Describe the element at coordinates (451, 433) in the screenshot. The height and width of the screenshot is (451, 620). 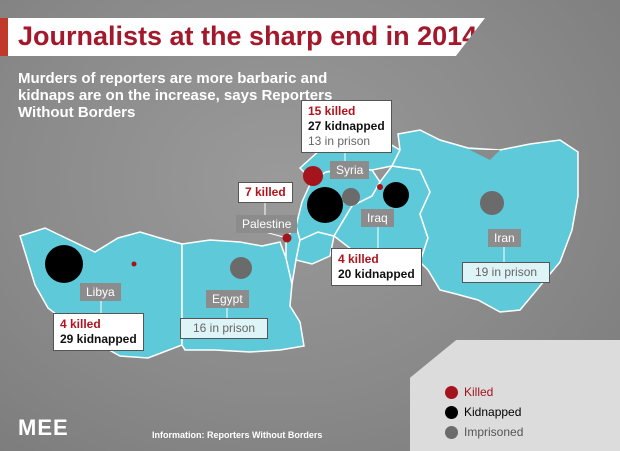
I see `imprisoned-dot-icon` at that location.